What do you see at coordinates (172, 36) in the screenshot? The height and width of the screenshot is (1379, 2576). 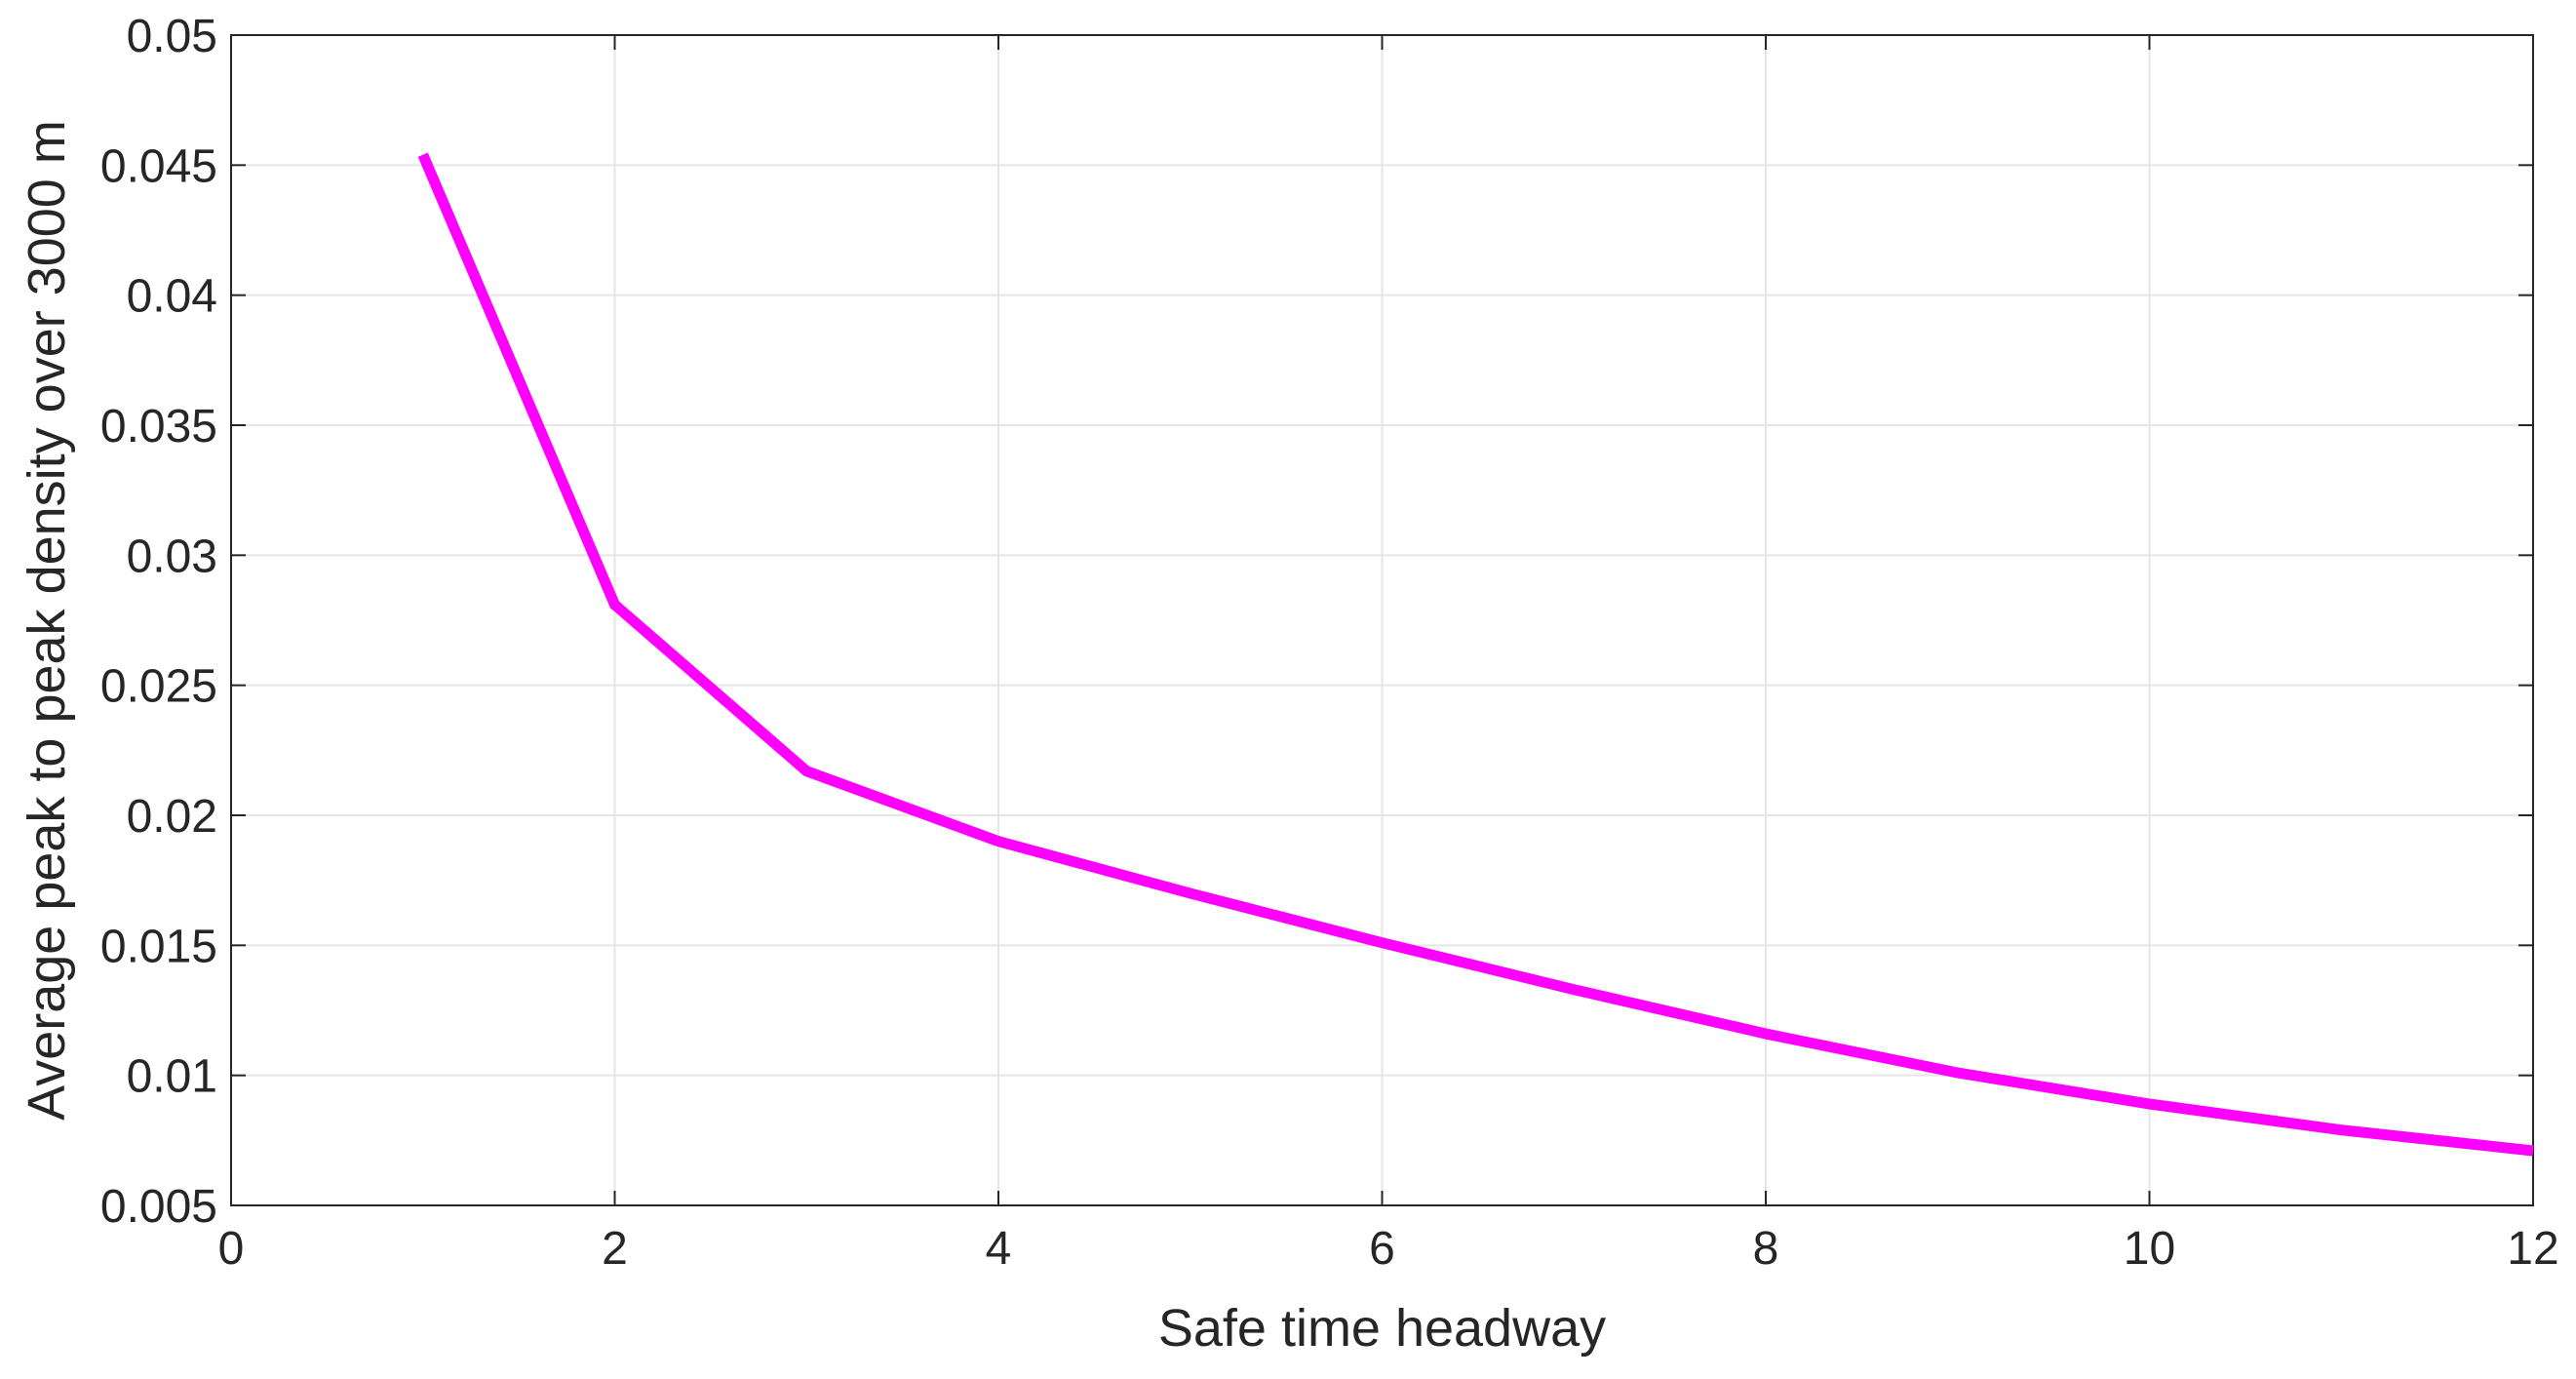 I see `y-tick-label: 0.05` at bounding box center [172, 36].